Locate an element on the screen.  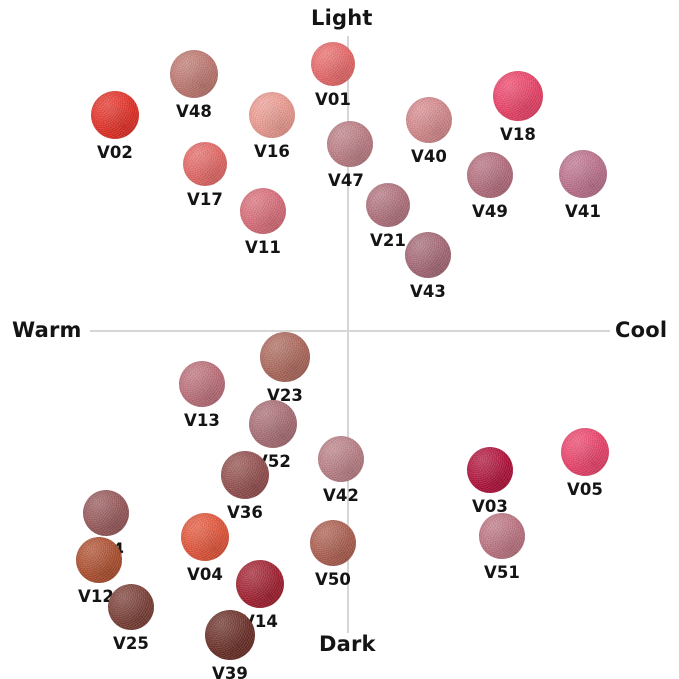
swatch-v43 is located at coordinates (428, 255).